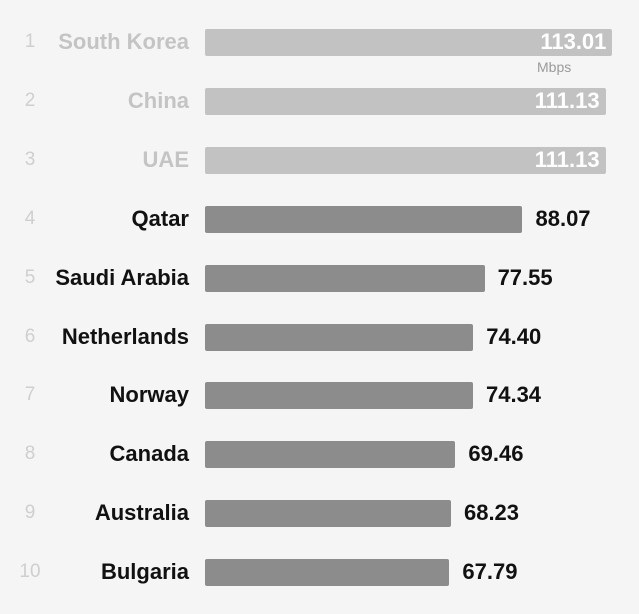  I want to click on chart-row: 5 Saudi Arabia 77.55, so click(319, 278).